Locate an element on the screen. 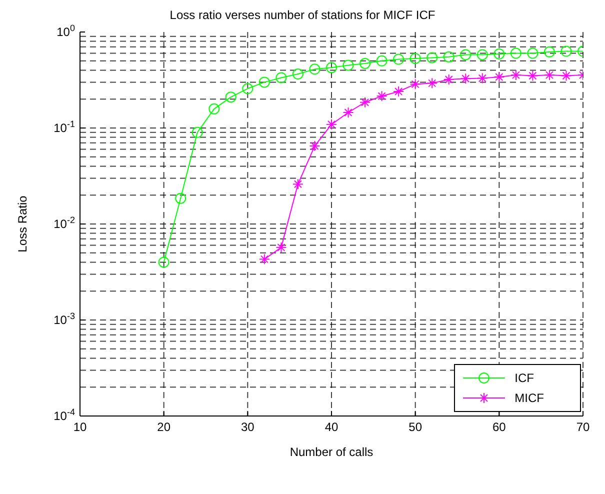 Image resolution: width=605 pixels, height=494 pixels. y-tick-label: 10$^{-3}$ is located at coordinates (64, 319).